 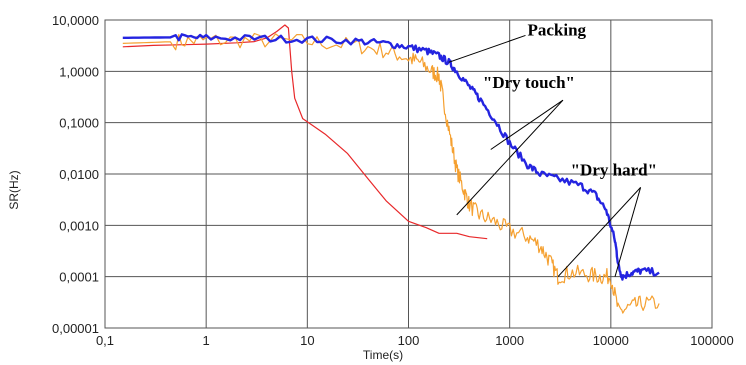 I want to click on x-tick-label: 1, so click(x=206, y=340).